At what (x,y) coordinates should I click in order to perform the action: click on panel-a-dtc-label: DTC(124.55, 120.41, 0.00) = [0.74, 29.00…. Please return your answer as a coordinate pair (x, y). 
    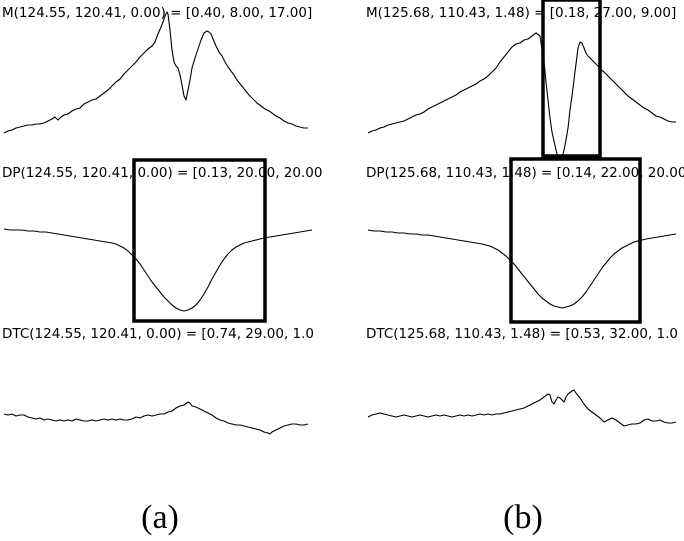
    Looking at the image, I should click on (158, 334).